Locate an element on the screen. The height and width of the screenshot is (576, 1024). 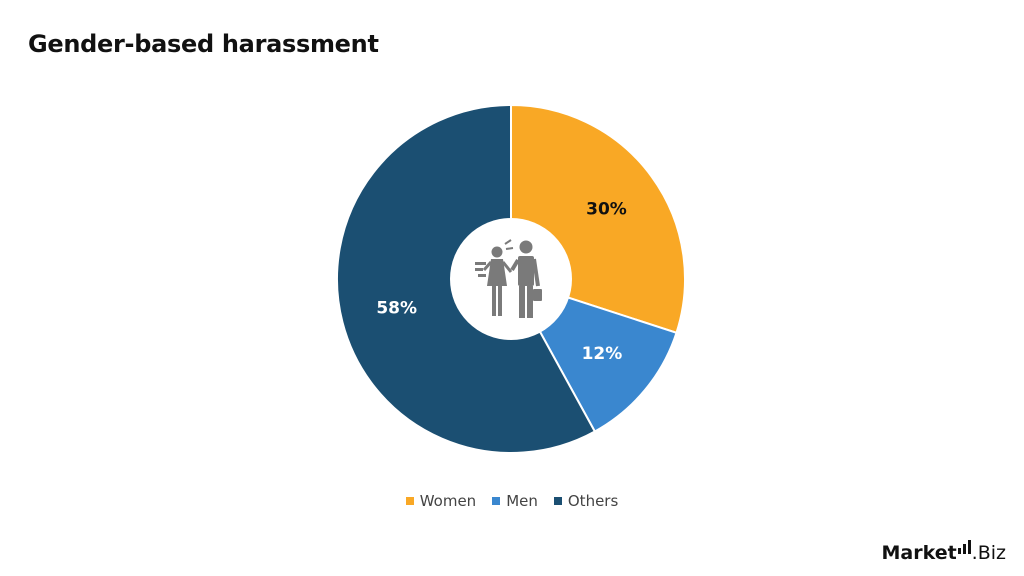
legend-item-women: Women is located at coordinates (441, 501).